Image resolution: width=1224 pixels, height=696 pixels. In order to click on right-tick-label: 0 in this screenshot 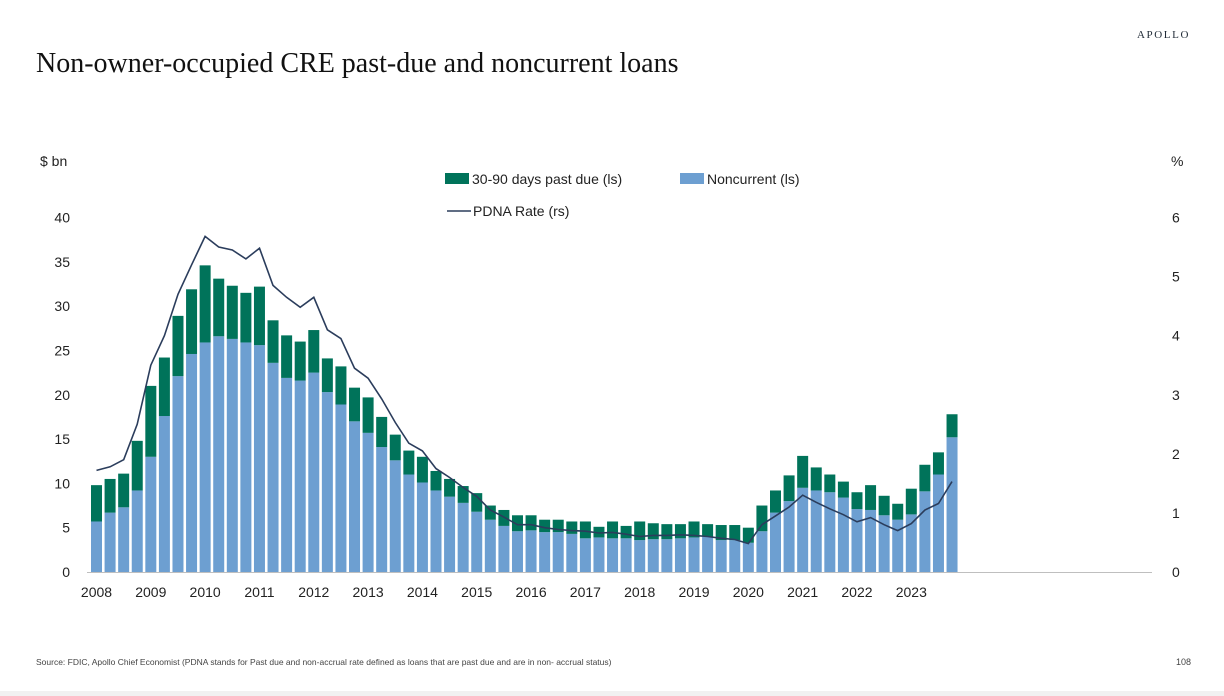, I will do `click(1176, 572)`.